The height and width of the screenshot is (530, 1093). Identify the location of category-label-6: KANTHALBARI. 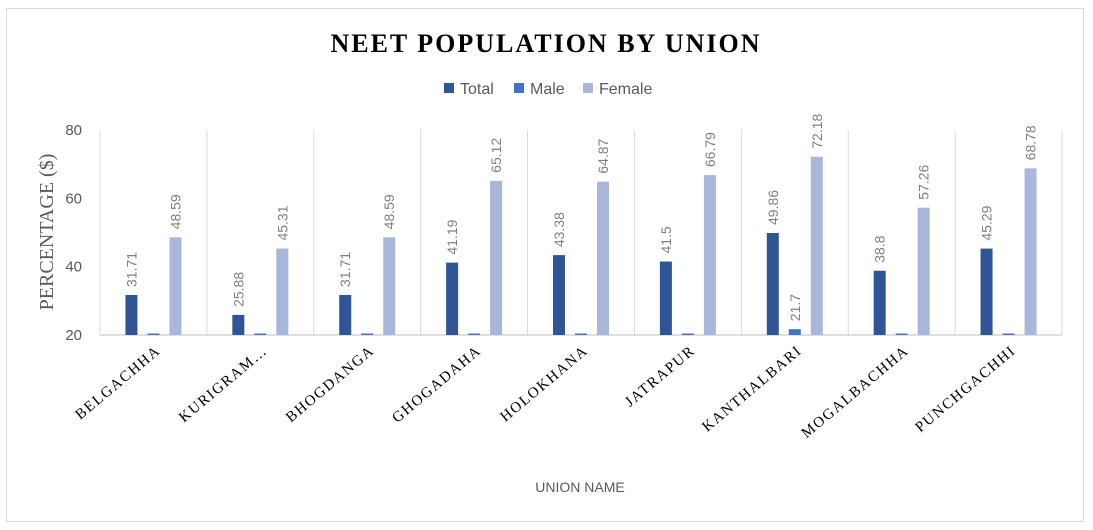
(752, 389).